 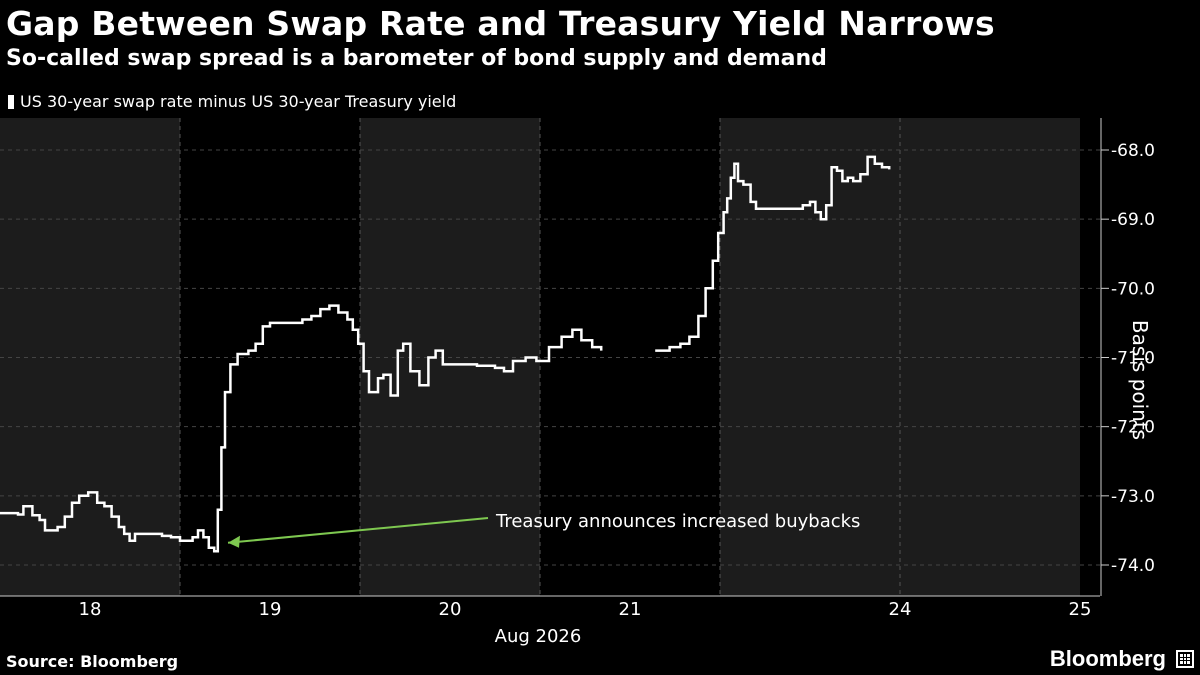 I want to click on y-tick-label: -68.0, so click(x=1133, y=151).